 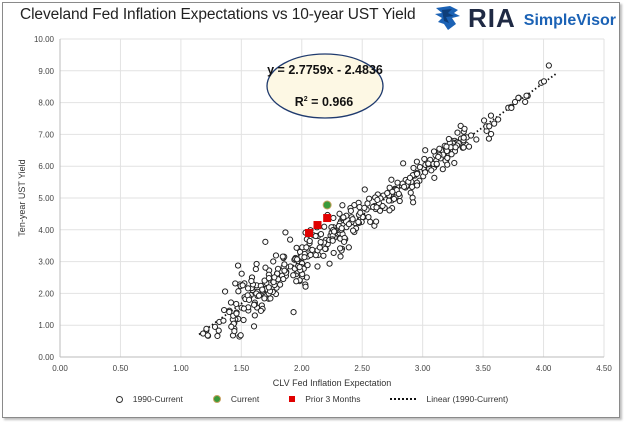 I want to click on y-tick-label: 10.00, so click(x=44, y=39).